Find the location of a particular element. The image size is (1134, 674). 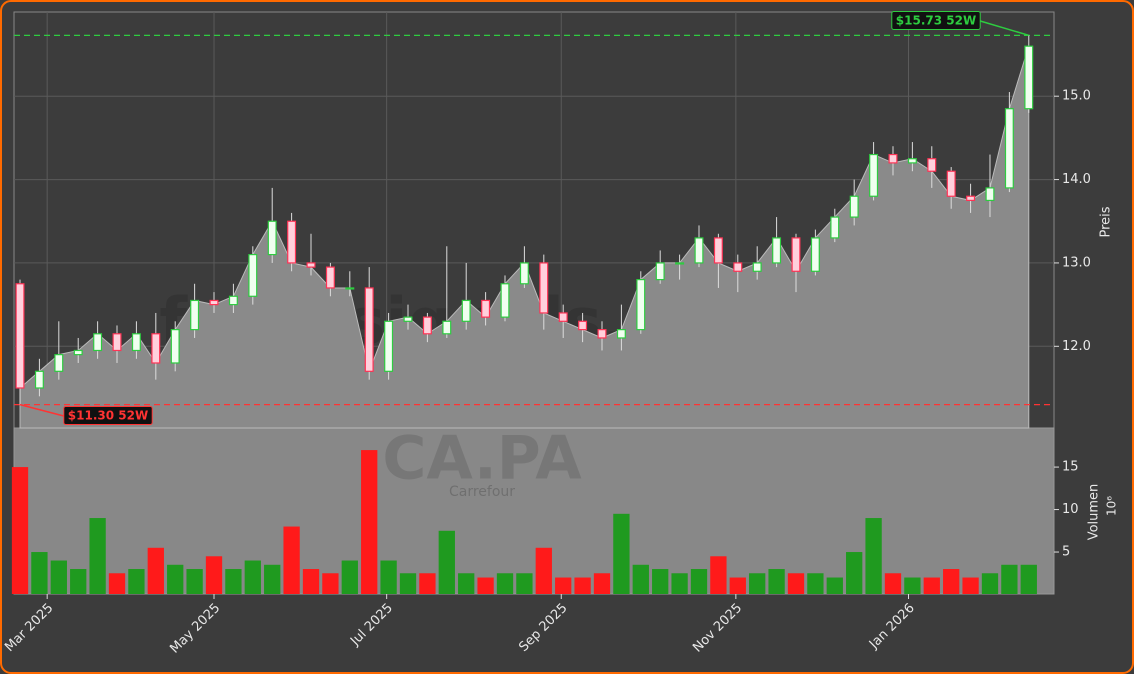

volume-tick-label: 5 is located at coordinates (1066, 552).